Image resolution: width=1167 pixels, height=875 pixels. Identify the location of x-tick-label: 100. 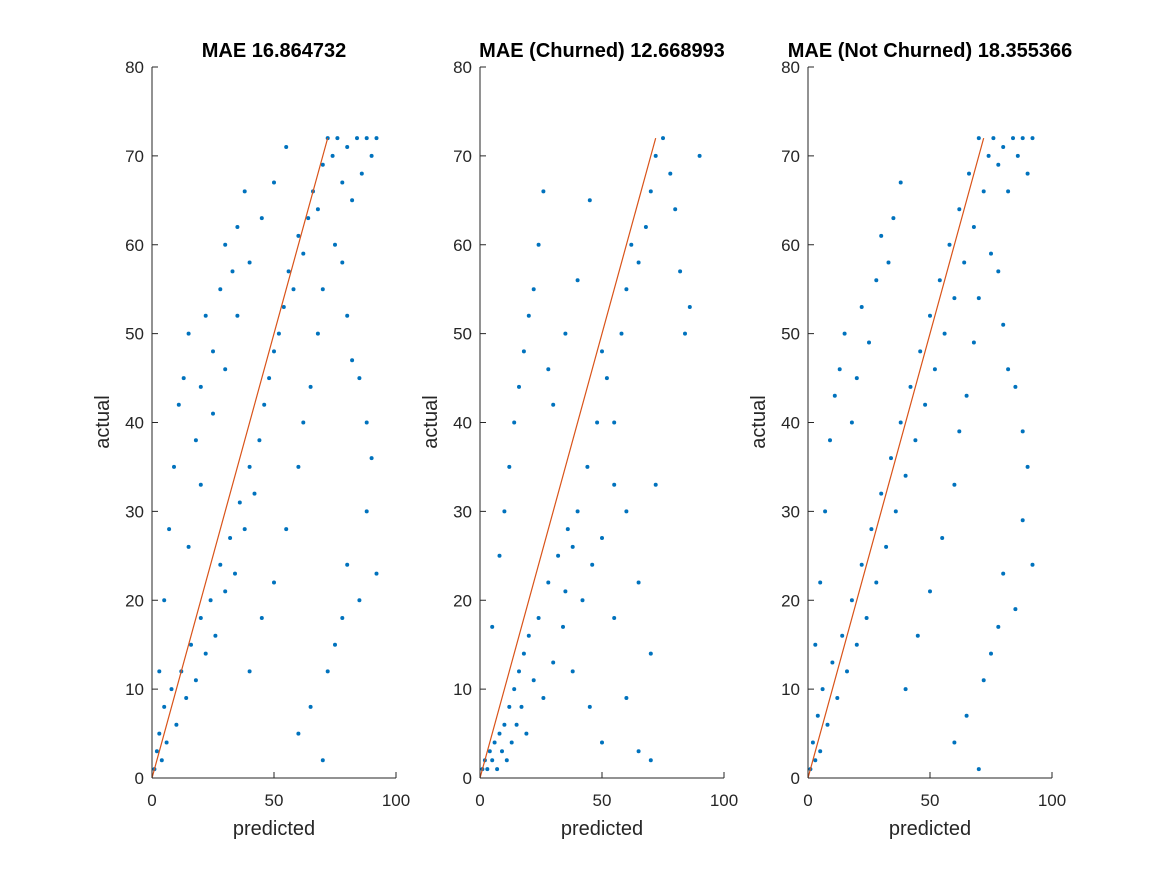
(724, 800).